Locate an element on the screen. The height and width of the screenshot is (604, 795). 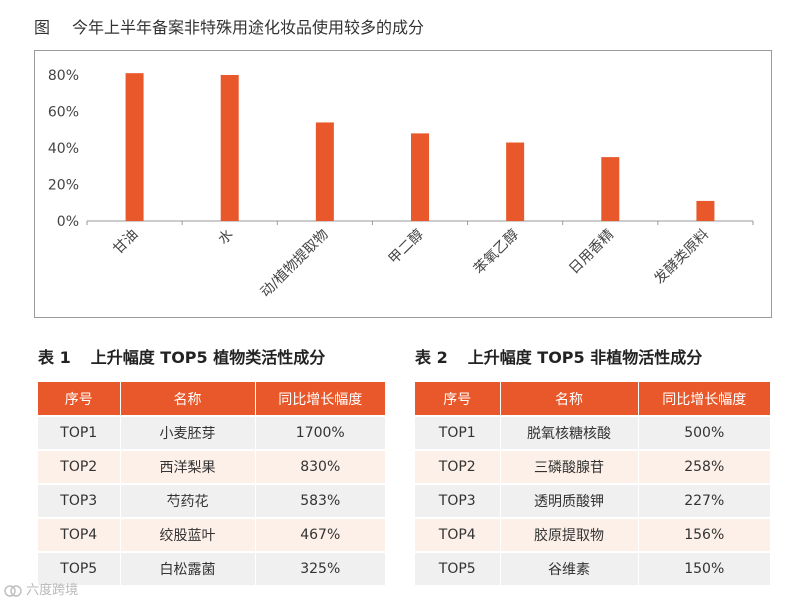
table2-title-text: 上升幅度 TOP5 非植物活性成分 is located at coordinates (585, 357).